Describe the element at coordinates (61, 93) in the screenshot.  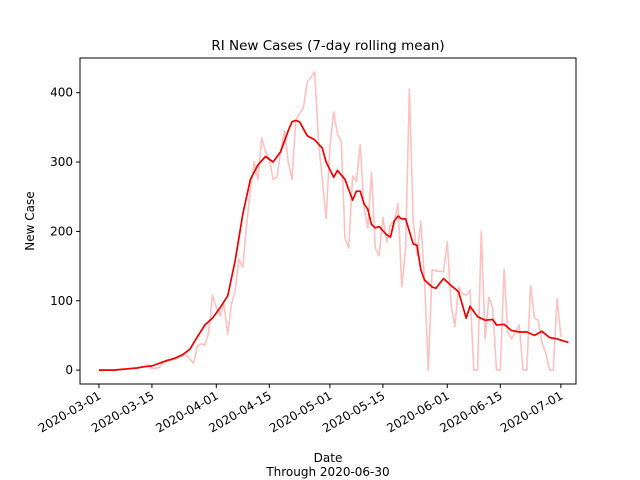
I see `y-tick-label: 400` at that location.